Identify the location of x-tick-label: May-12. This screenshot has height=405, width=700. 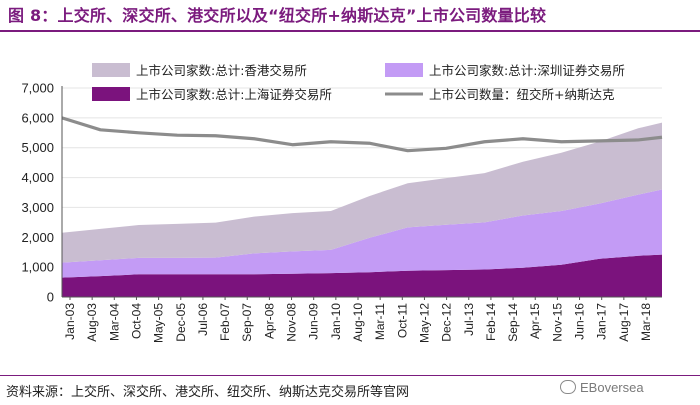
(424, 323).